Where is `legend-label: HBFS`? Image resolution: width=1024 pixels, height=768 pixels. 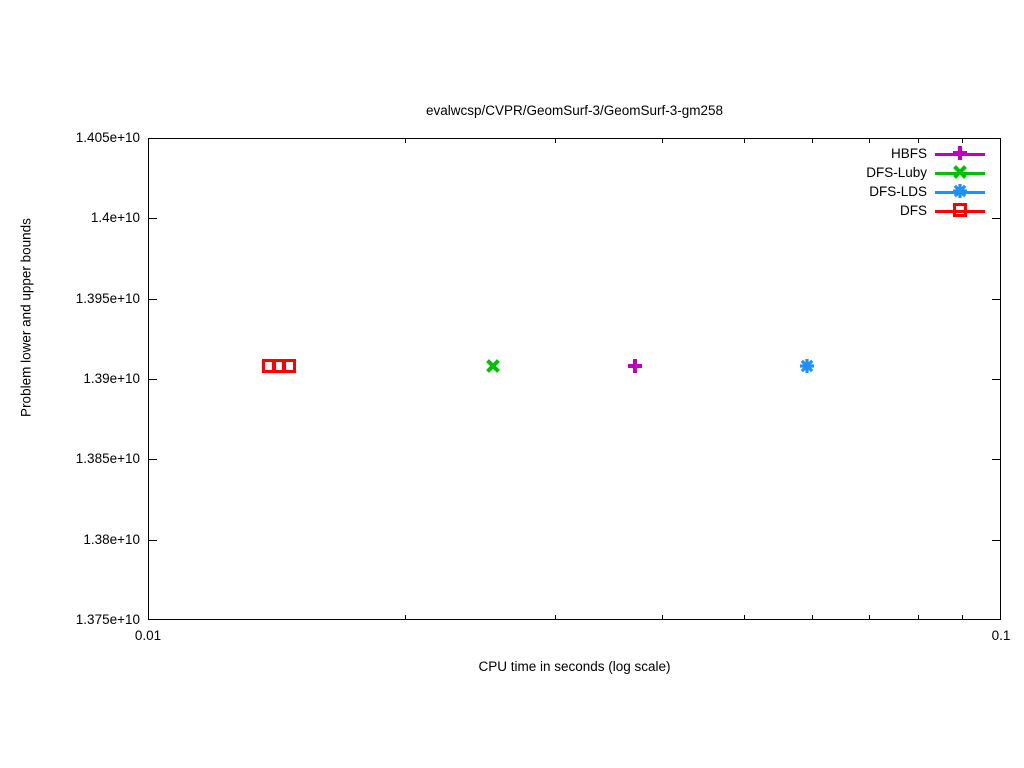
legend-label: HBFS is located at coordinates (908, 153).